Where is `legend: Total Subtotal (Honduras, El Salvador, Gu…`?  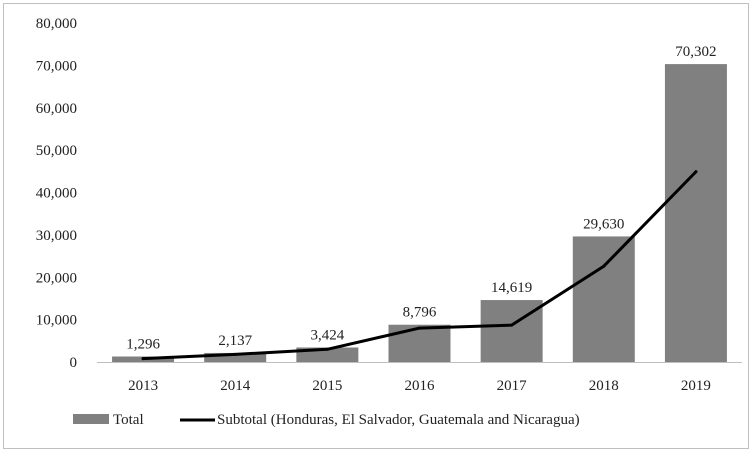 legend: Total Subtotal (Honduras, El Salvador, Gu… is located at coordinates (326, 420).